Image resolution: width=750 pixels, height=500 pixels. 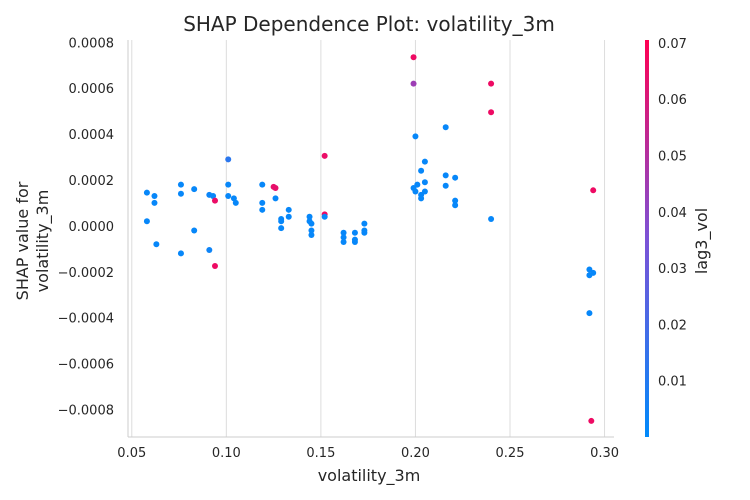 What do you see at coordinates (672, 44) in the screenshot?
I see `colorbar-tick-label: 0.07` at bounding box center [672, 44].